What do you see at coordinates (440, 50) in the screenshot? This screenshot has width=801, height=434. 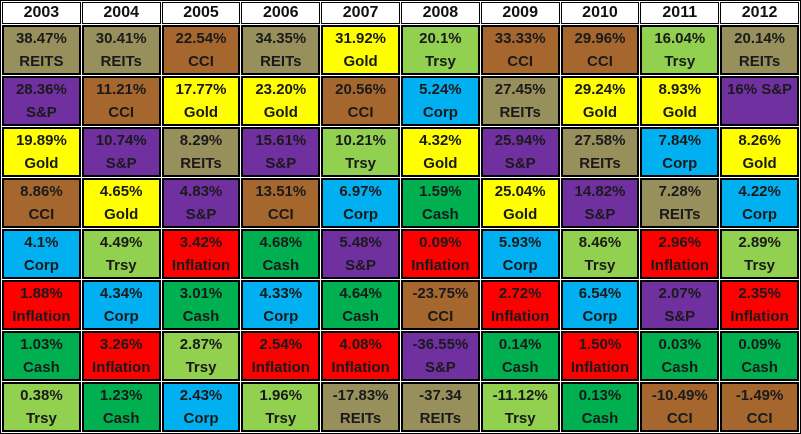 I see `return-cell: 20.1% Trsy` at bounding box center [440, 50].